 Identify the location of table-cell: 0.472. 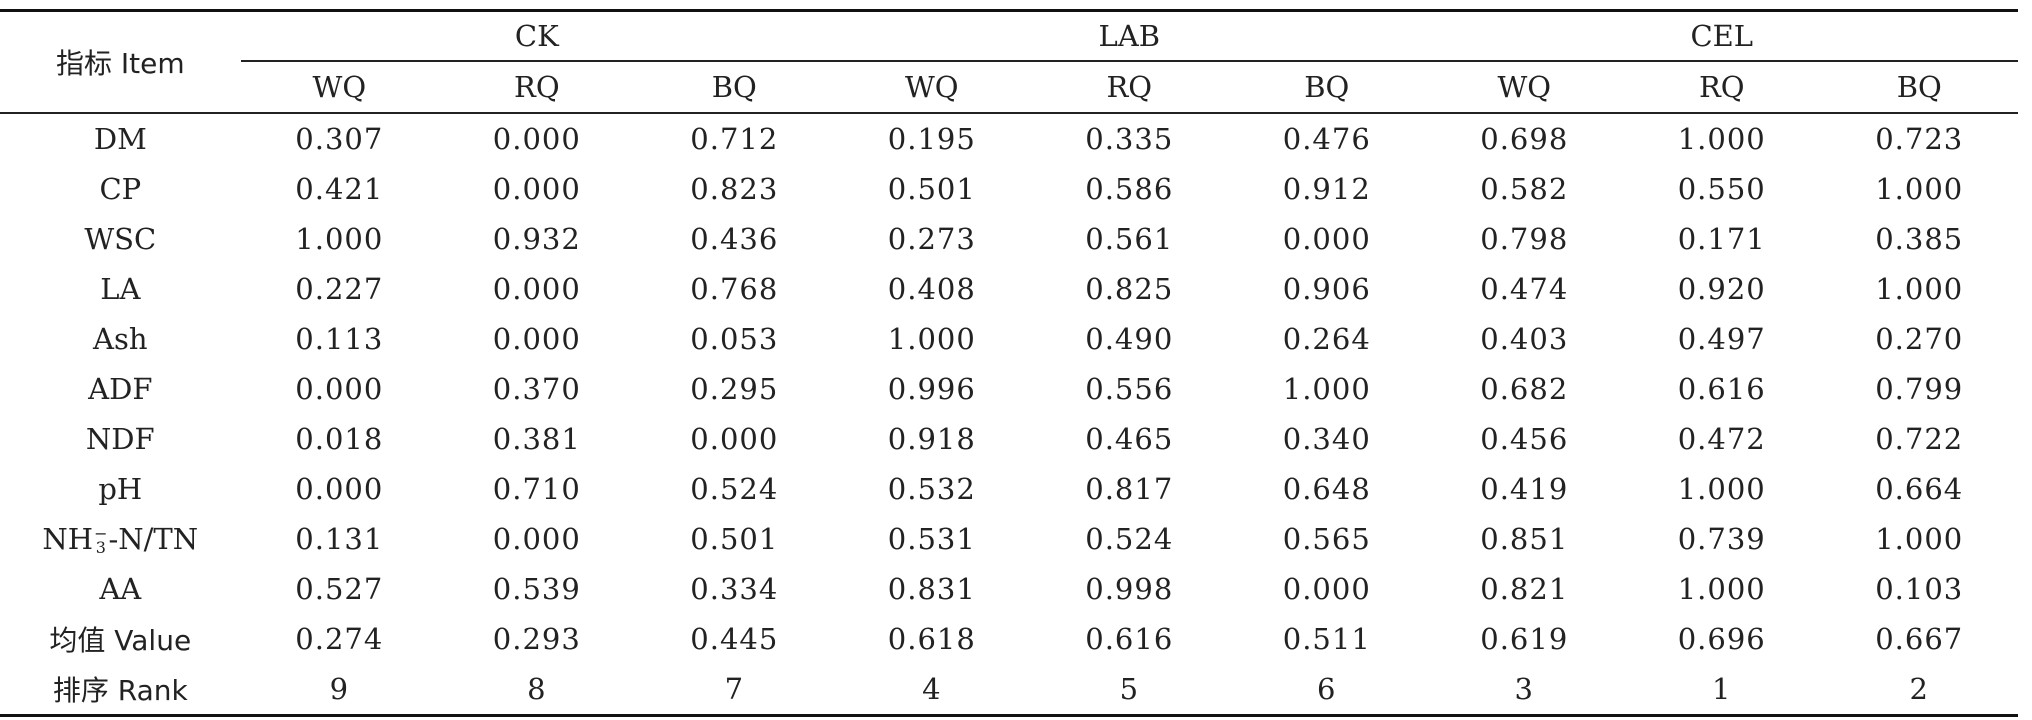
(1721, 439).